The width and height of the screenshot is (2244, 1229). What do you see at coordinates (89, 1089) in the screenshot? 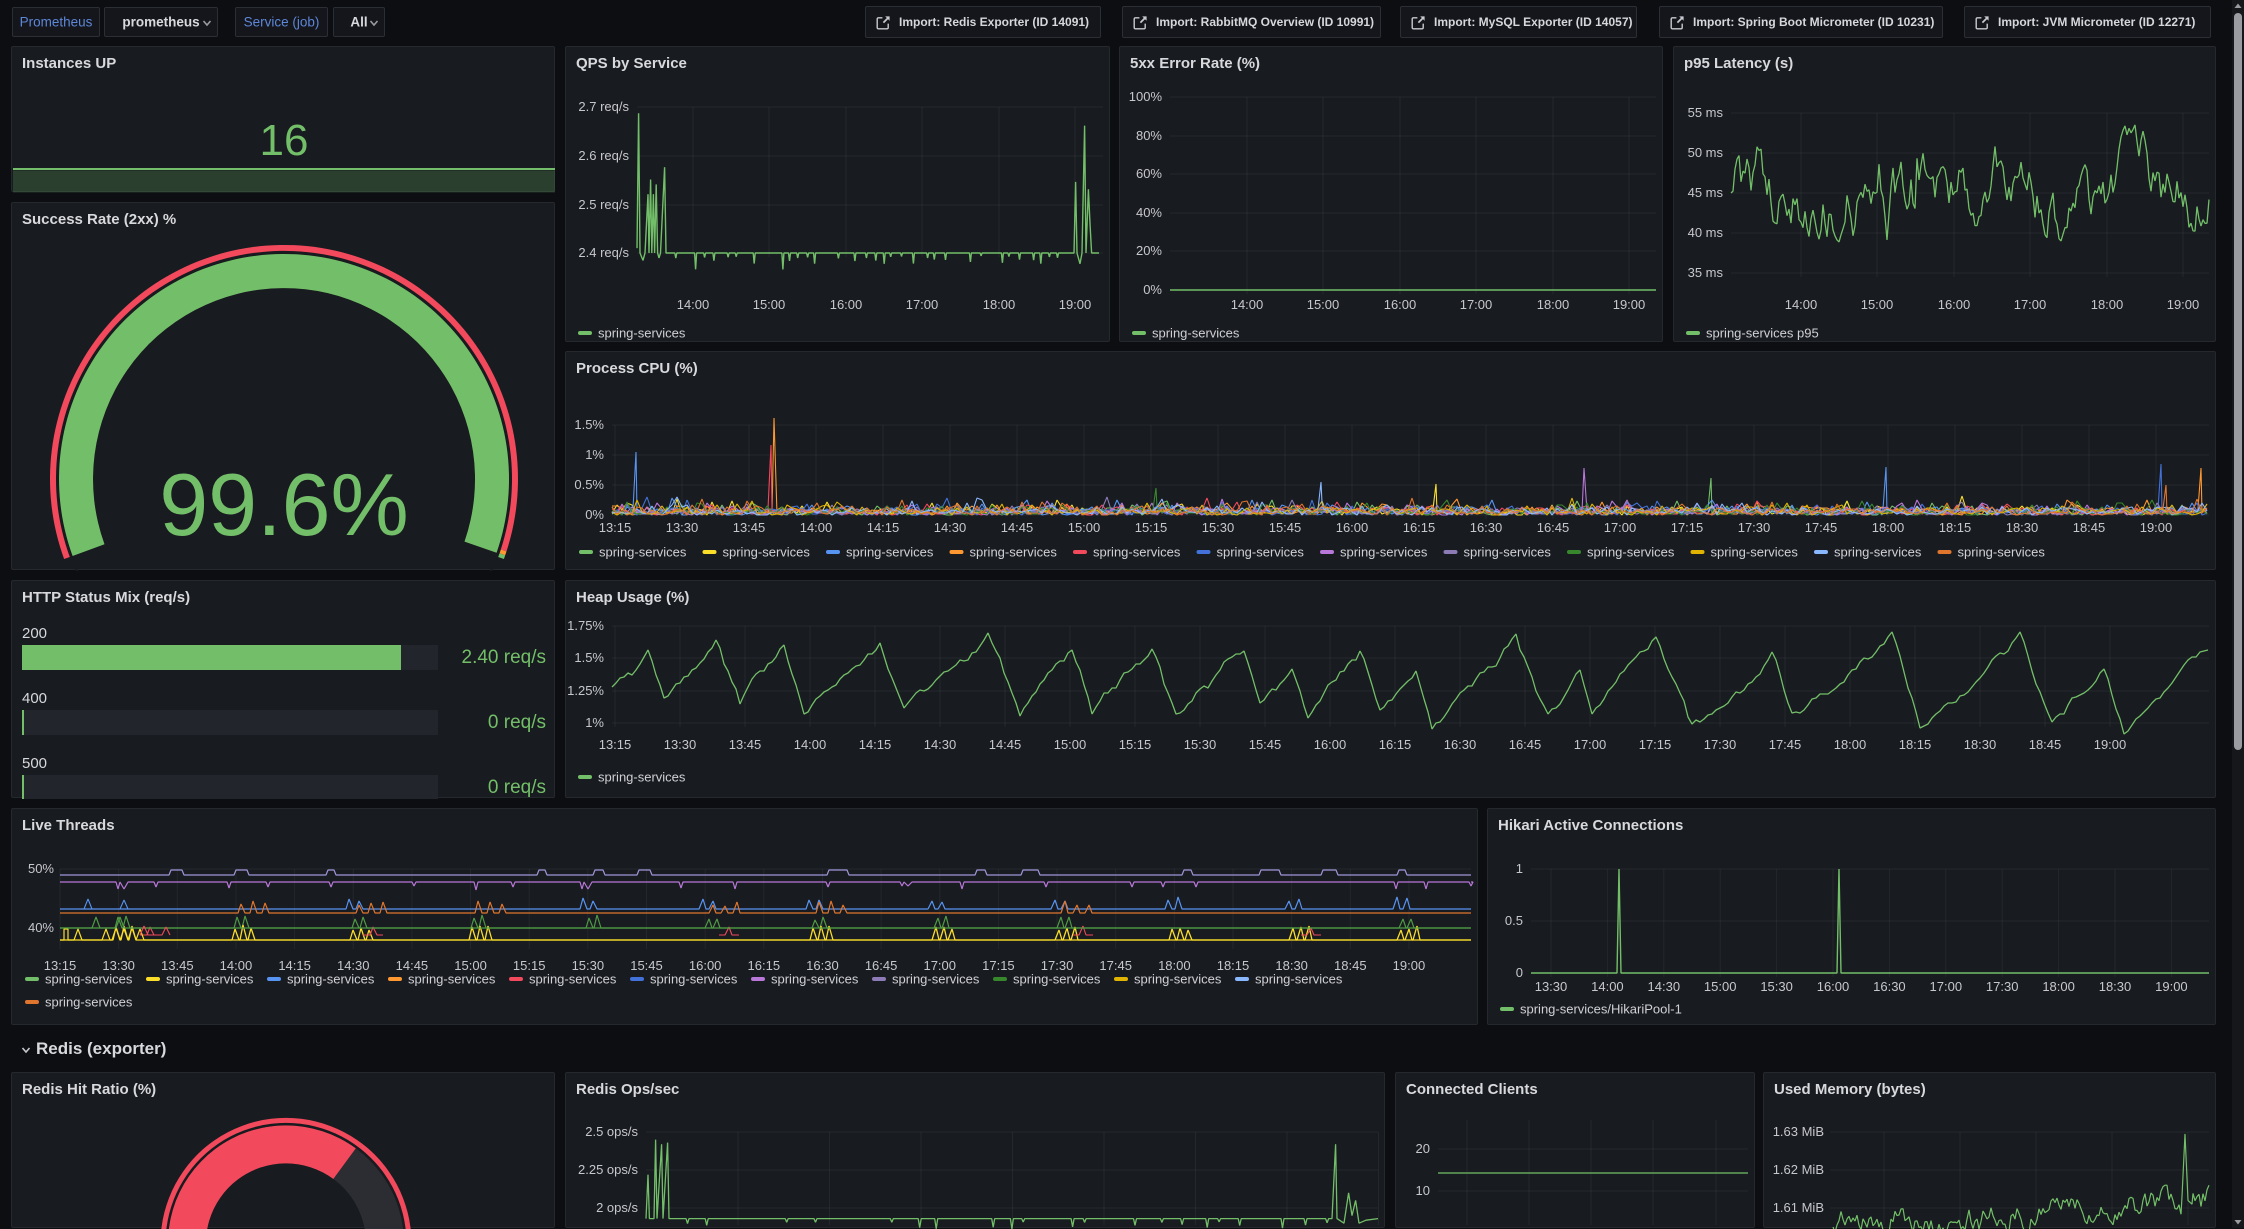
I see `svg-text: Redis Hit Ratio (%)` at bounding box center [89, 1089].